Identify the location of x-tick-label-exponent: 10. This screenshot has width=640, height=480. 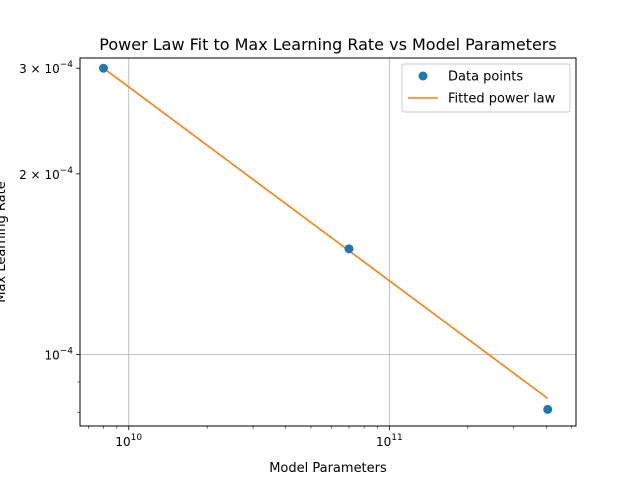
(137, 438).